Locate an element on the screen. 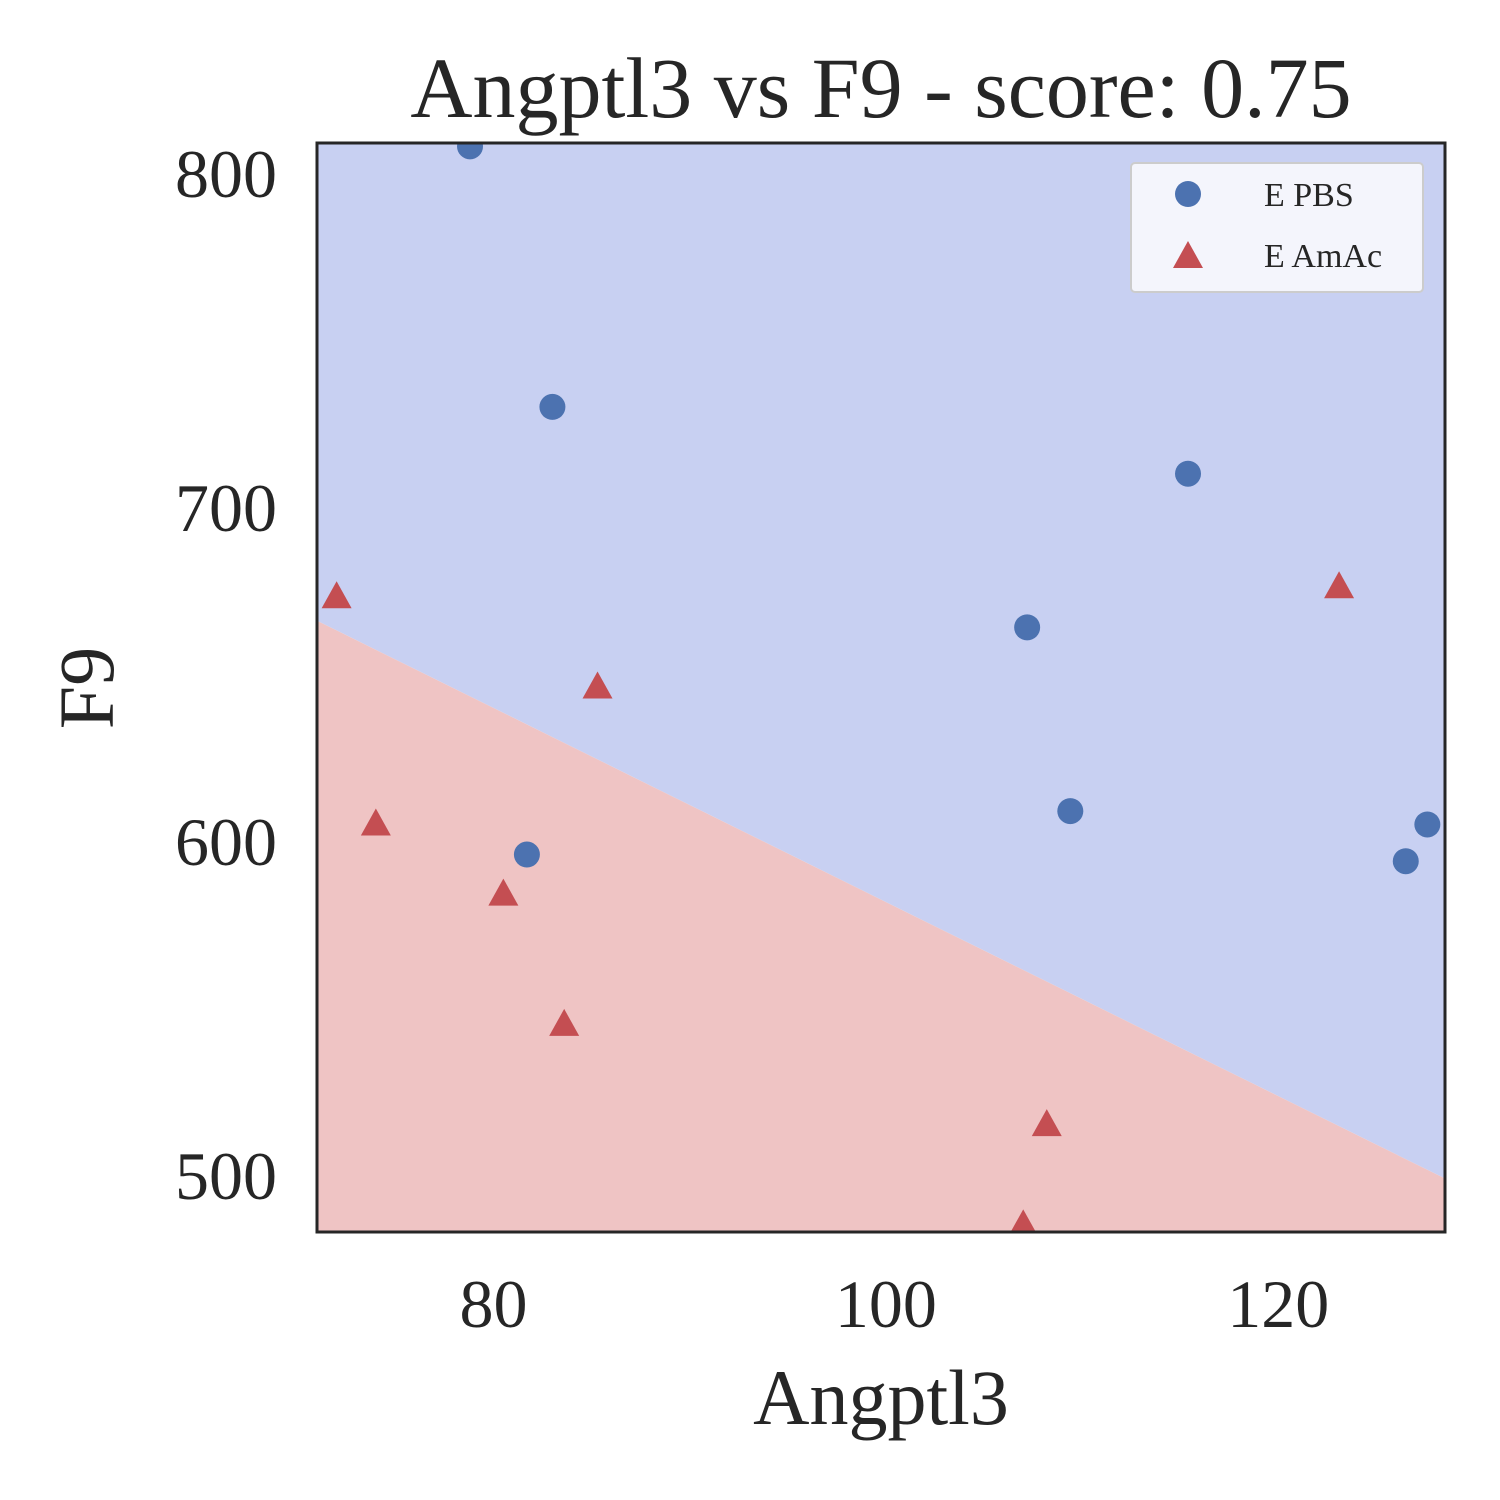  y-tick-label-600: 600 is located at coordinates (226, 842).